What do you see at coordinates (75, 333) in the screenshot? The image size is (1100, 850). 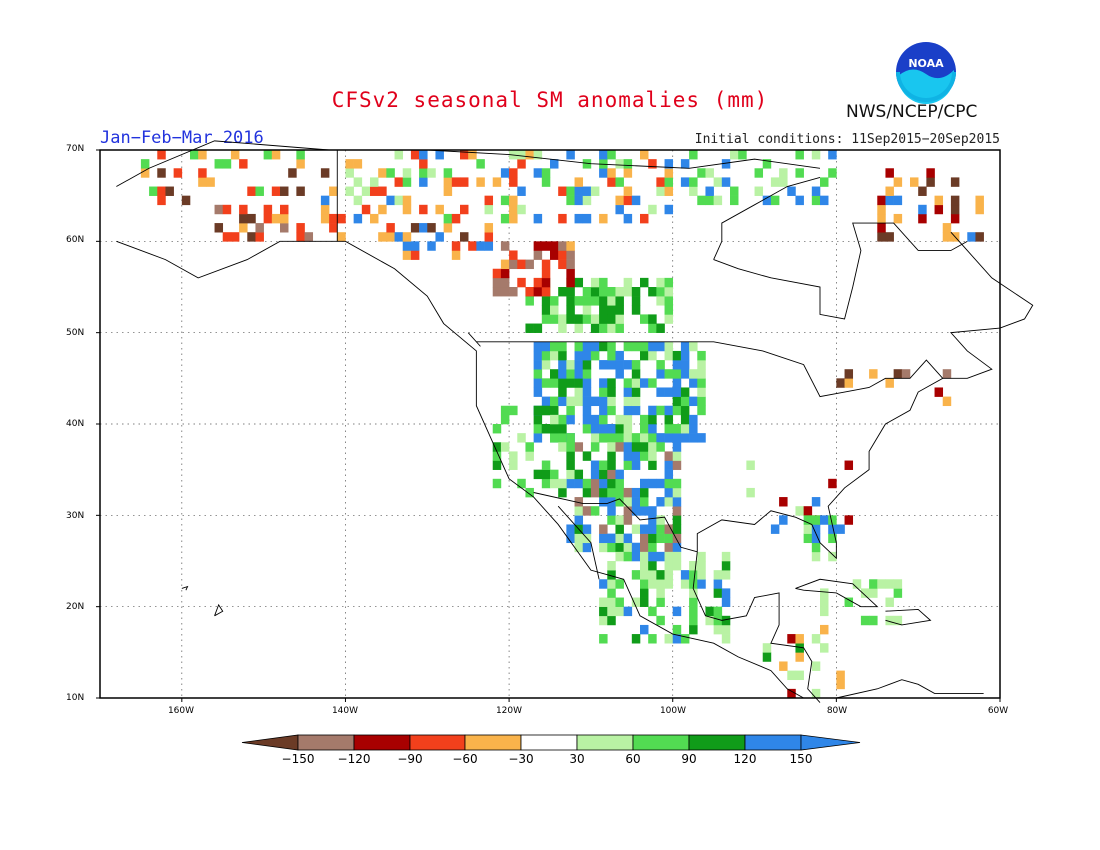 I see `lat-label: 50N` at bounding box center [75, 333].